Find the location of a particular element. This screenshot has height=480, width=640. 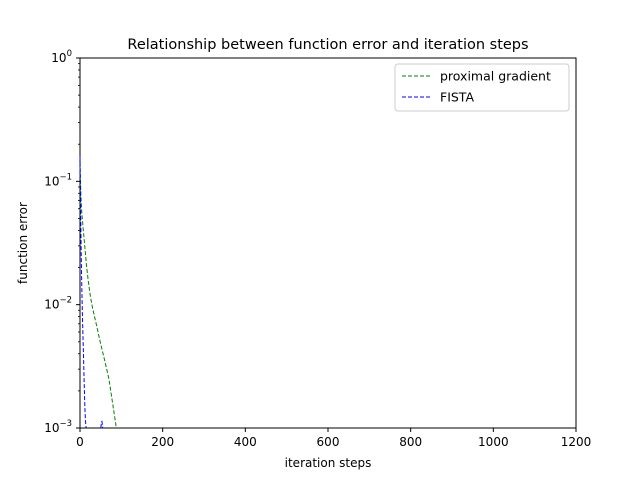

series-group is located at coordinates (98, 292).